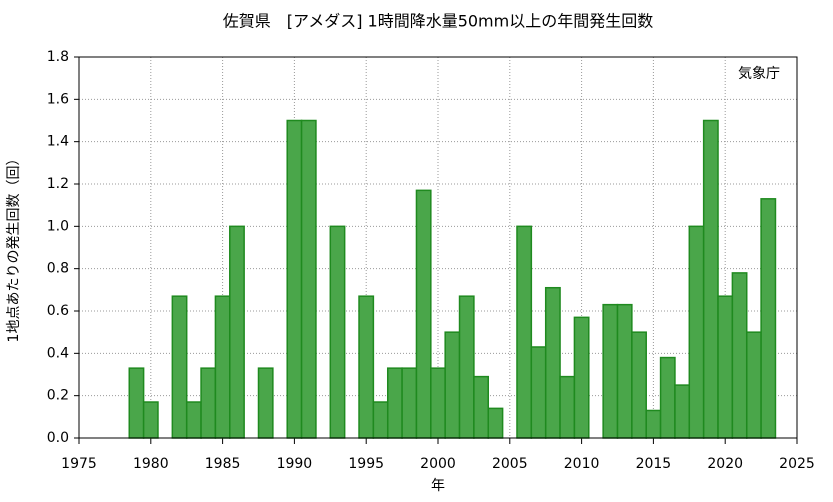 The image size is (833, 502). What do you see at coordinates (58, 142) in the screenshot?
I see `y-tick-label: 1.4` at bounding box center [58, 142].